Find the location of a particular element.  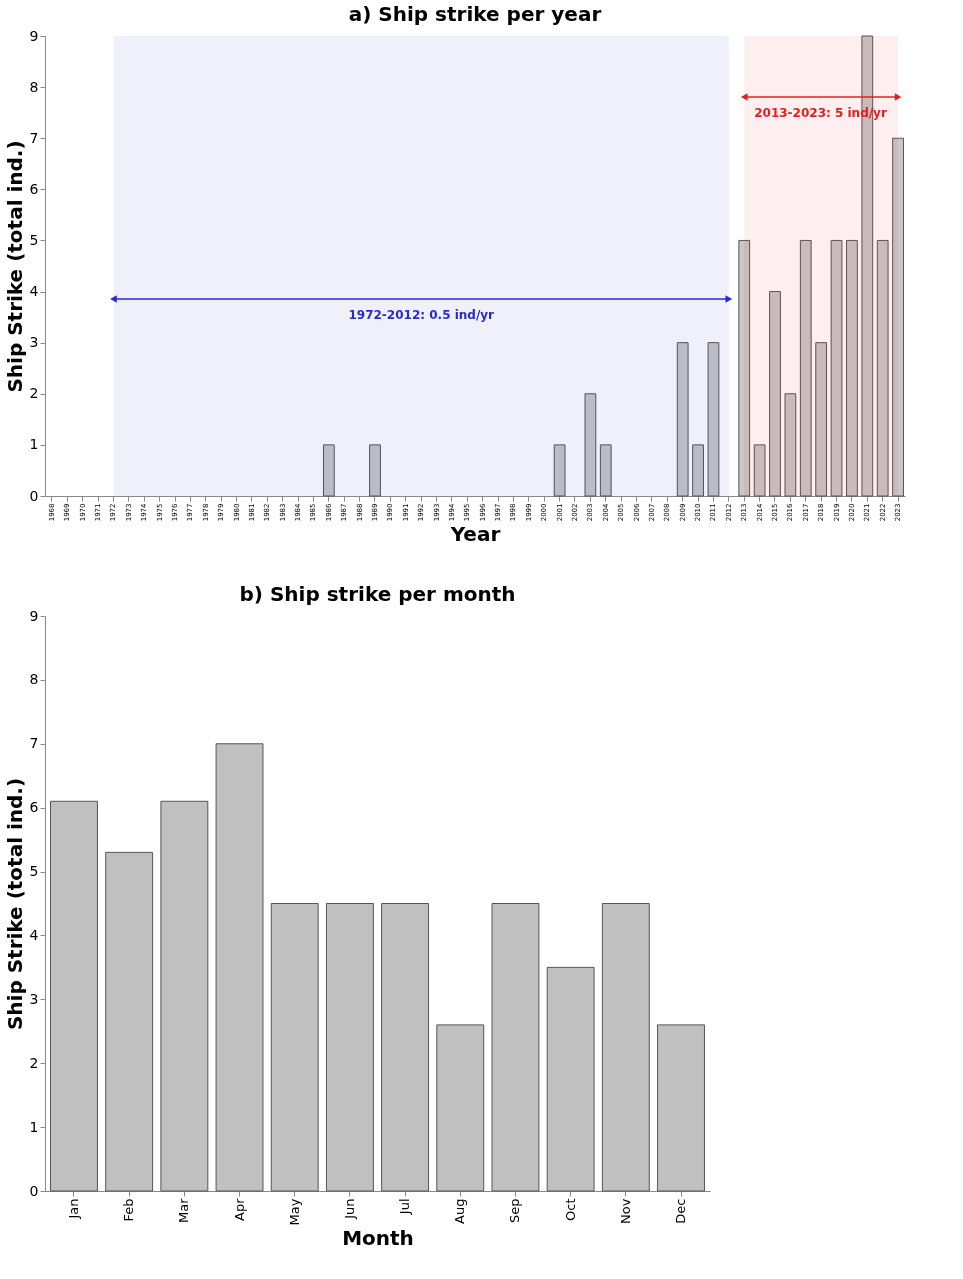

x-tick-label: Nov is located at coordinates (625, 1211).